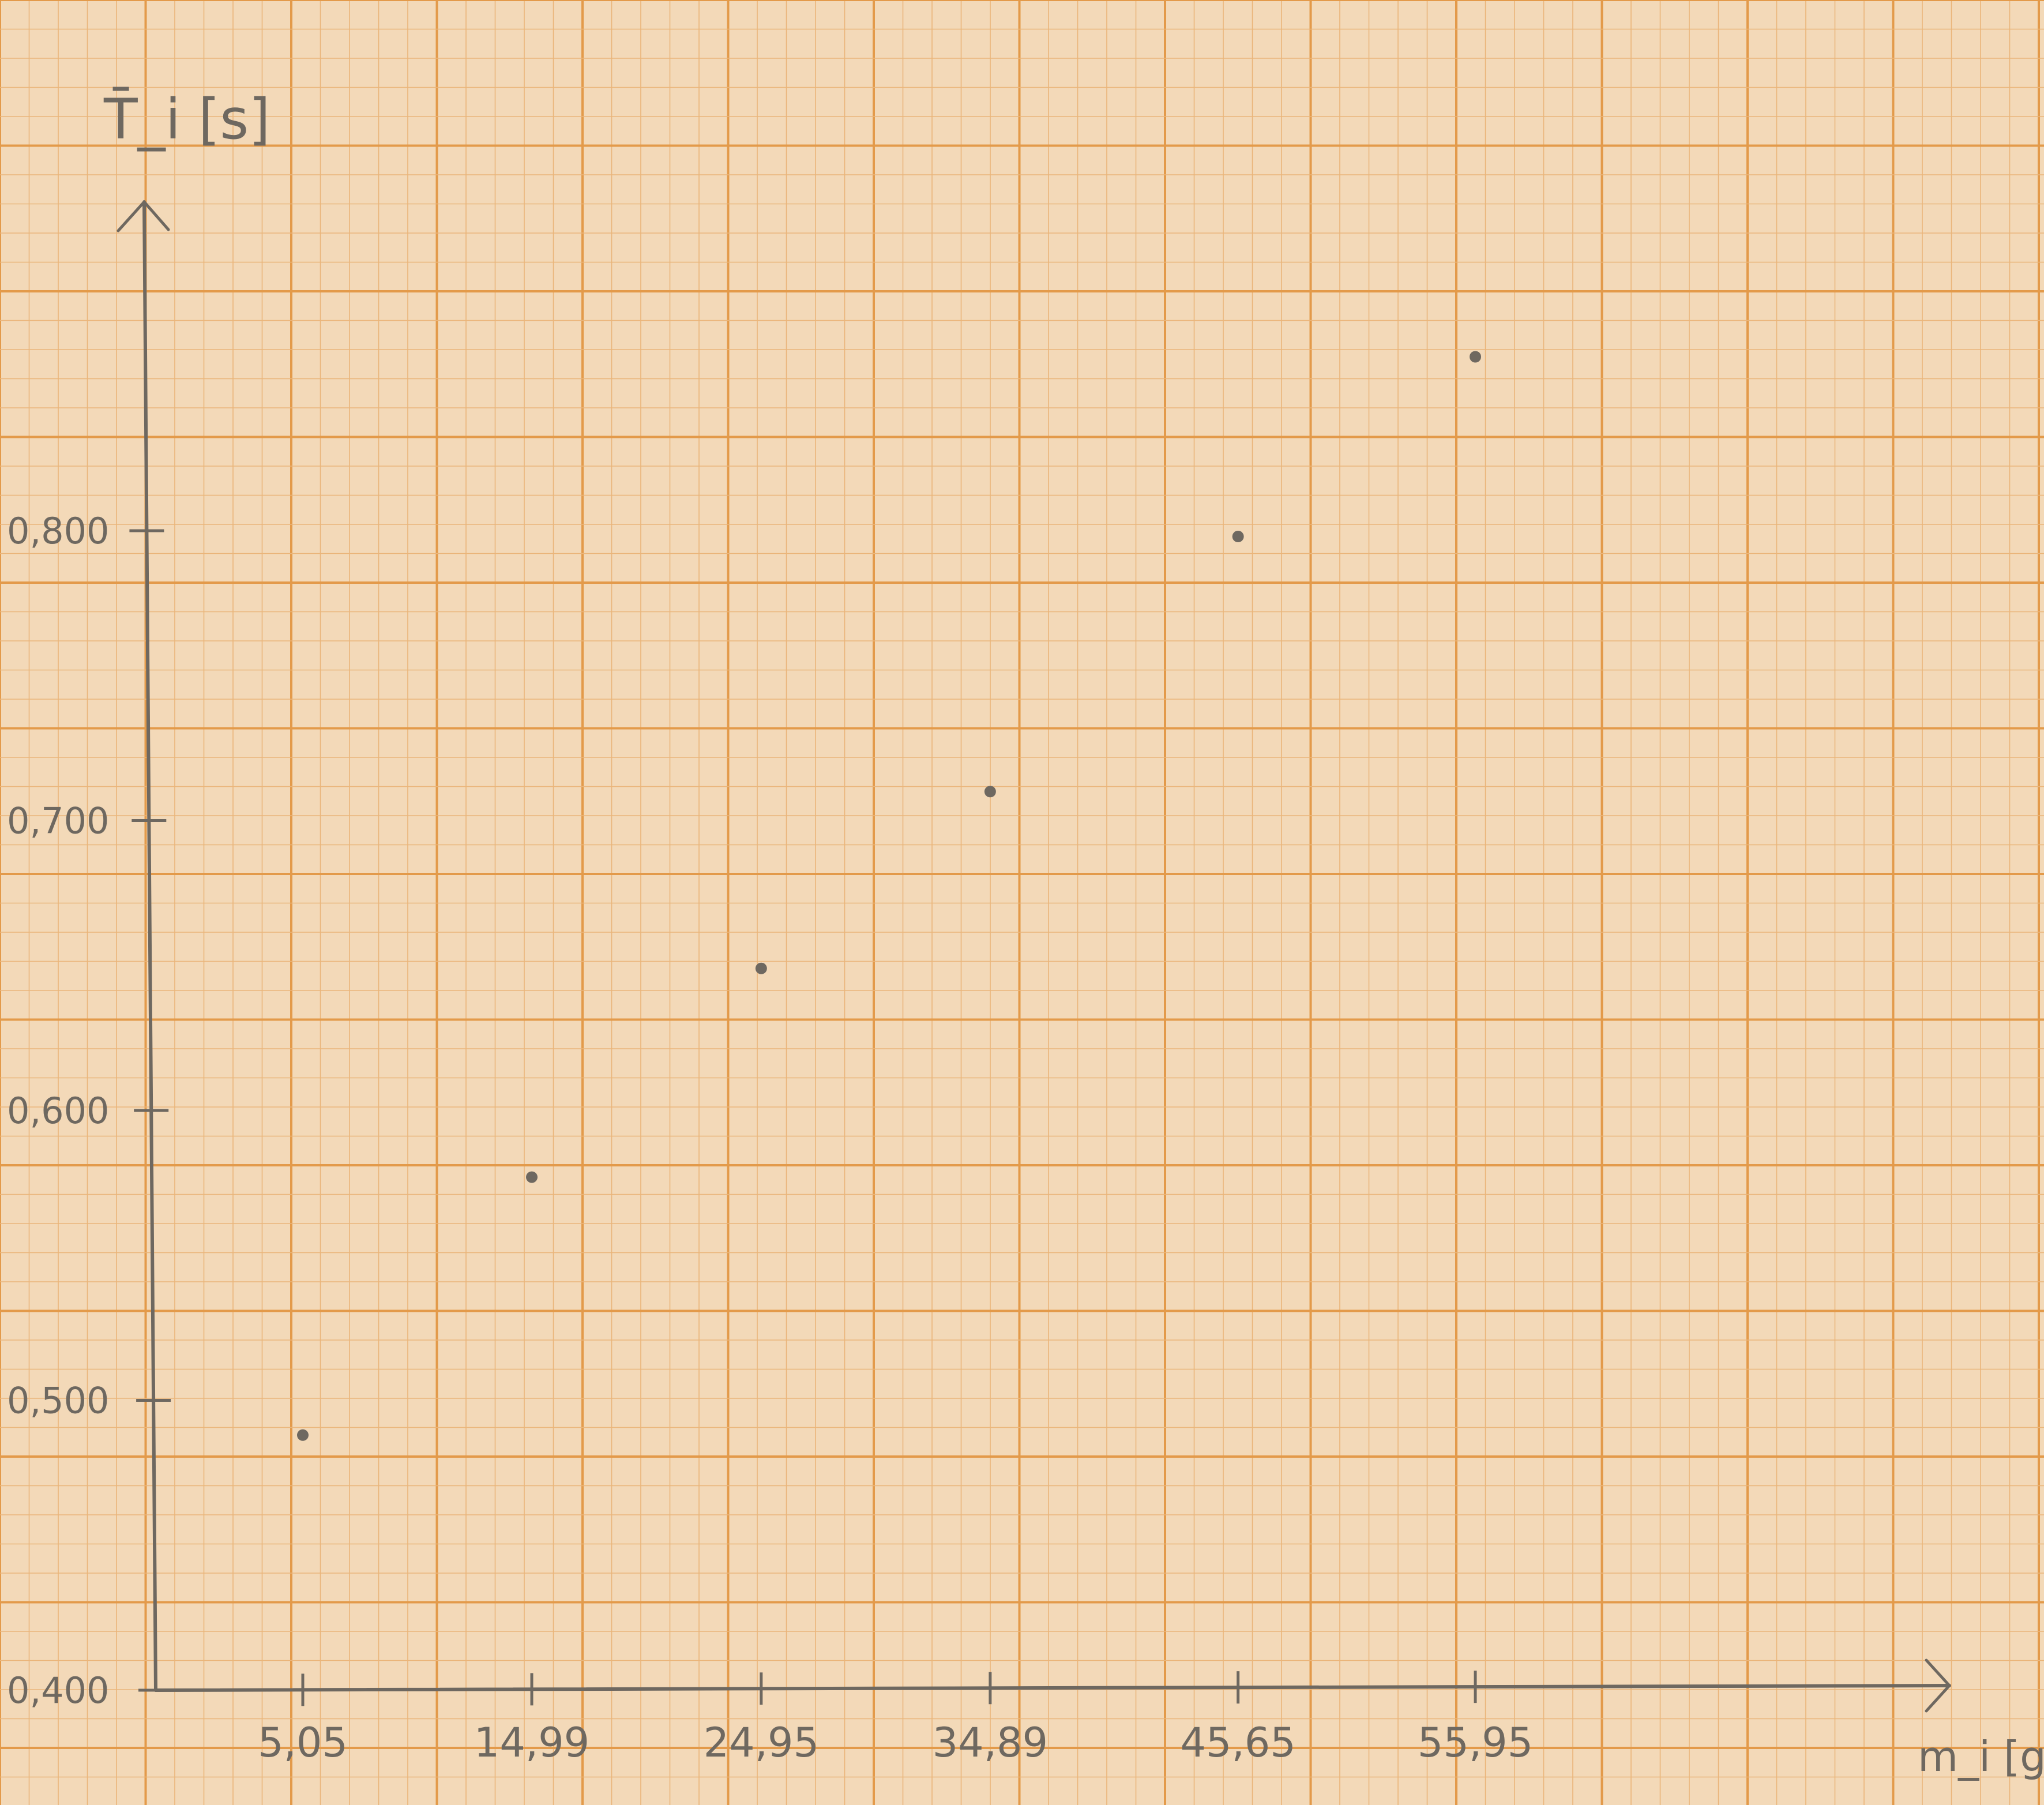 This screenshot has width=2044, height=1805. I want to click on x-tick-label: 34,89, so click(990, 1743).